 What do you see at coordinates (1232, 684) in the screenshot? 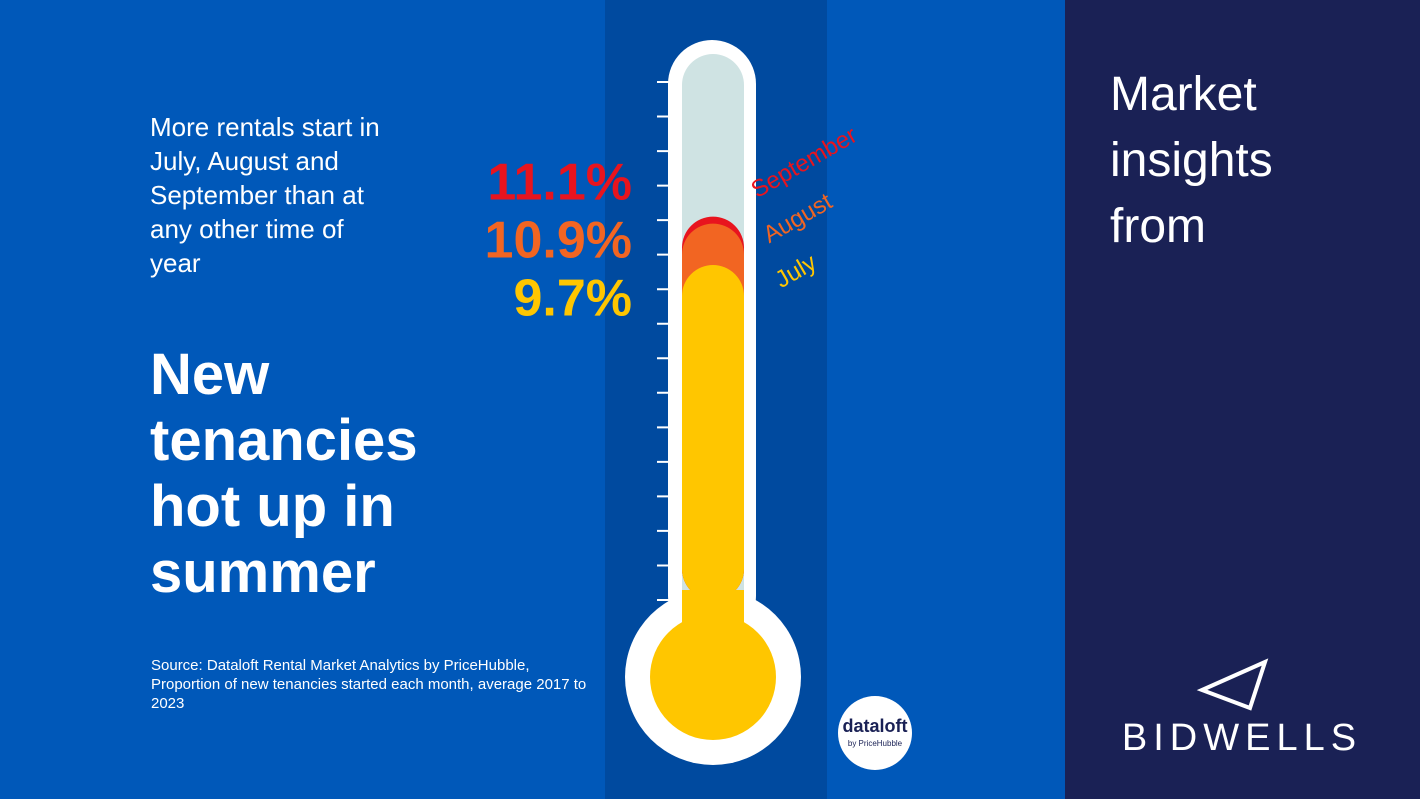
I see `company-icon` at bounding box center [1232, 684].